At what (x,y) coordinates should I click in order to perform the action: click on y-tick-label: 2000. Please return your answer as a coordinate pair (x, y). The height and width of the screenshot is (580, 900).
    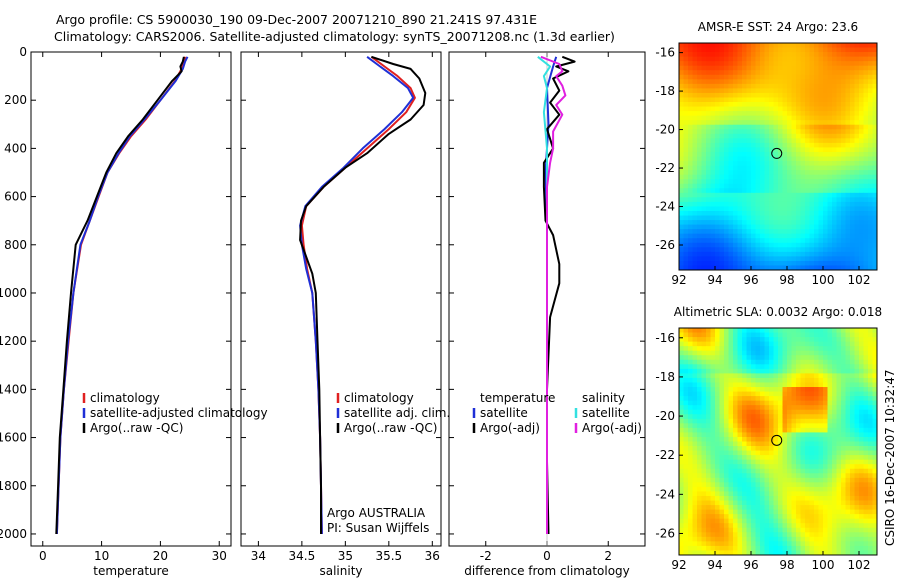
    Looking at the image, I should click on (13, 534).